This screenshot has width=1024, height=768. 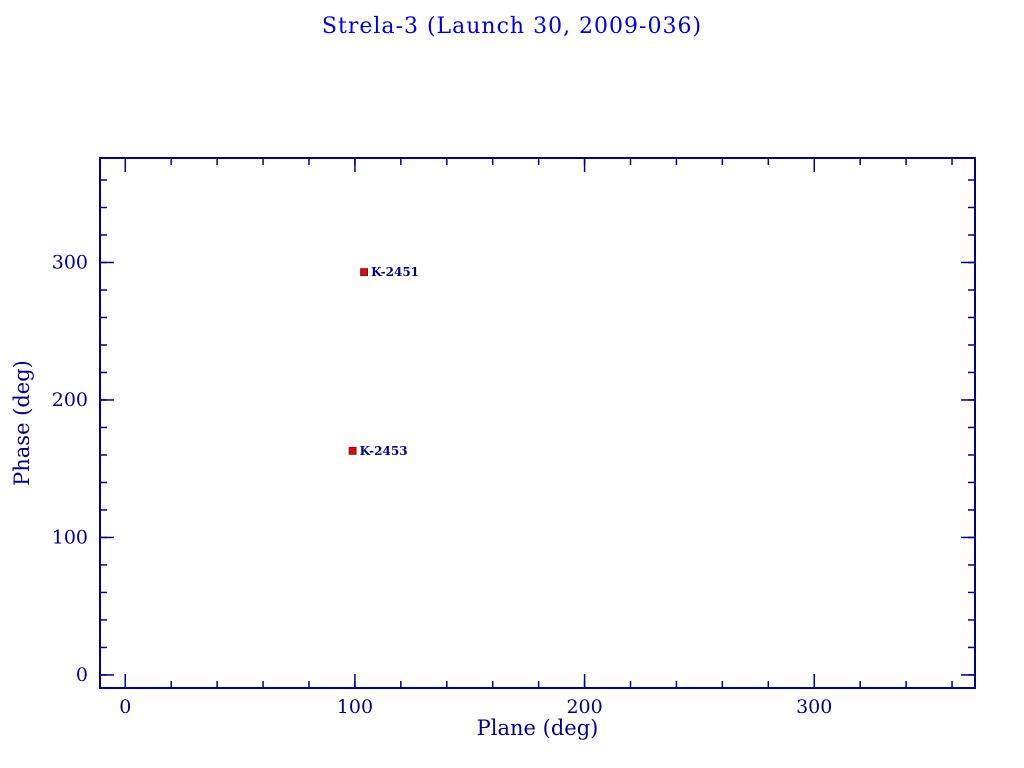 What do you see at coordinates (125, 707) in the screenshot?
I see `x-tick-label: 0` at bounding box center [125, 707].